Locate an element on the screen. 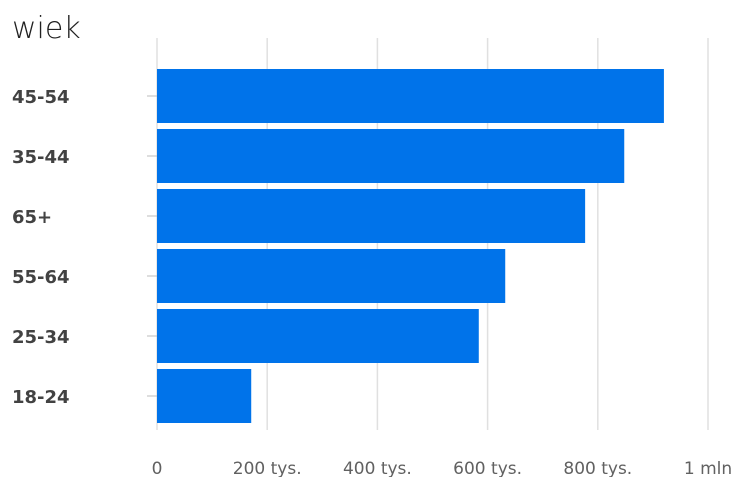 This screenshot has height=477, width=738. category-label-4: 25-34 is located at coordinates (41, 337).